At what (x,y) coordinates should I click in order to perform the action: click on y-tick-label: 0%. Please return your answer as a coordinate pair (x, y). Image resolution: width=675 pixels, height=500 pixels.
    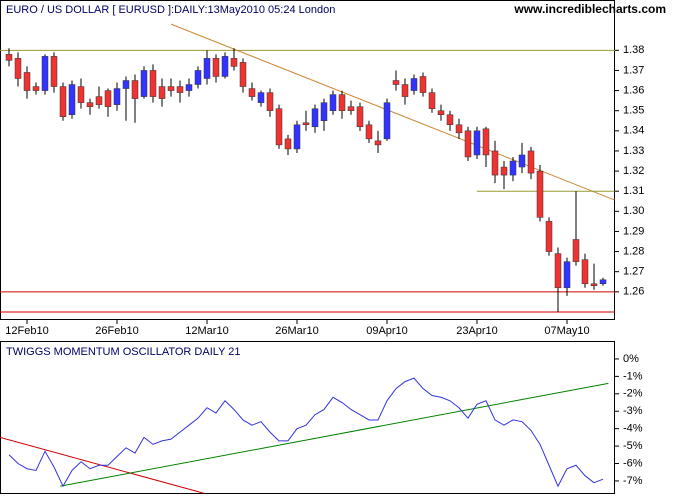
    Looking at the image, I should click on (631, 359).